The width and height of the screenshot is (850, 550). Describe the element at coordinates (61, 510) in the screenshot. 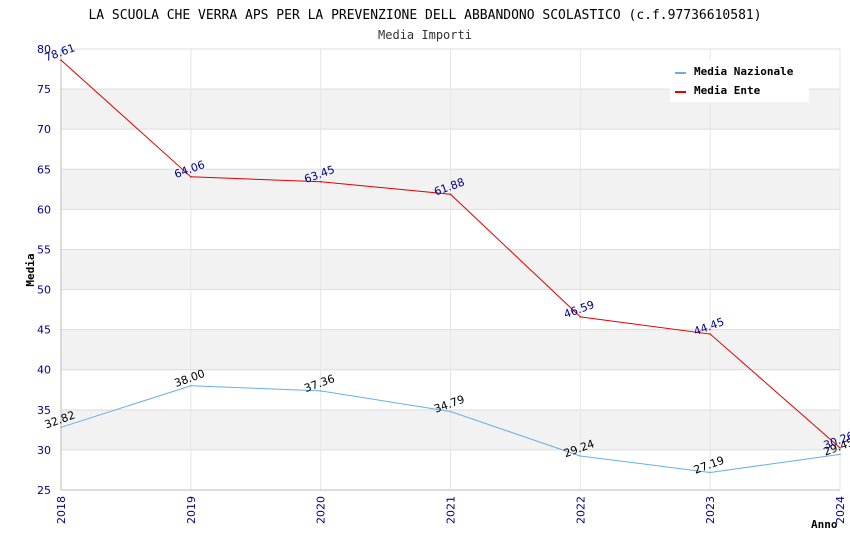

I see `x-tick-label: 2018` at that location.